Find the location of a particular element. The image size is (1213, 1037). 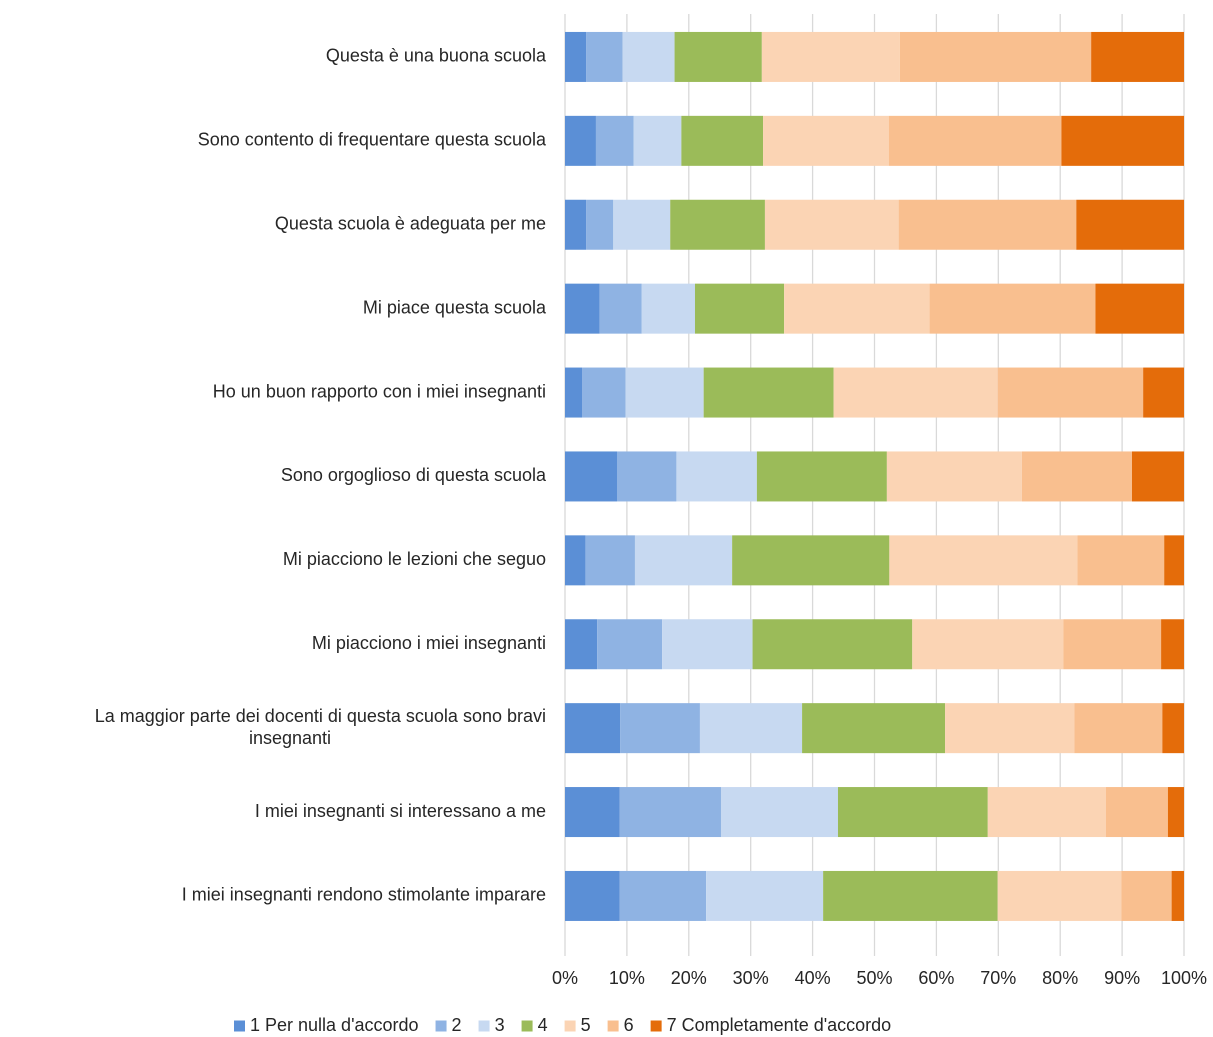

category-label: Mi piacciono i miei insegnanti is located at coordinates (429, 643).